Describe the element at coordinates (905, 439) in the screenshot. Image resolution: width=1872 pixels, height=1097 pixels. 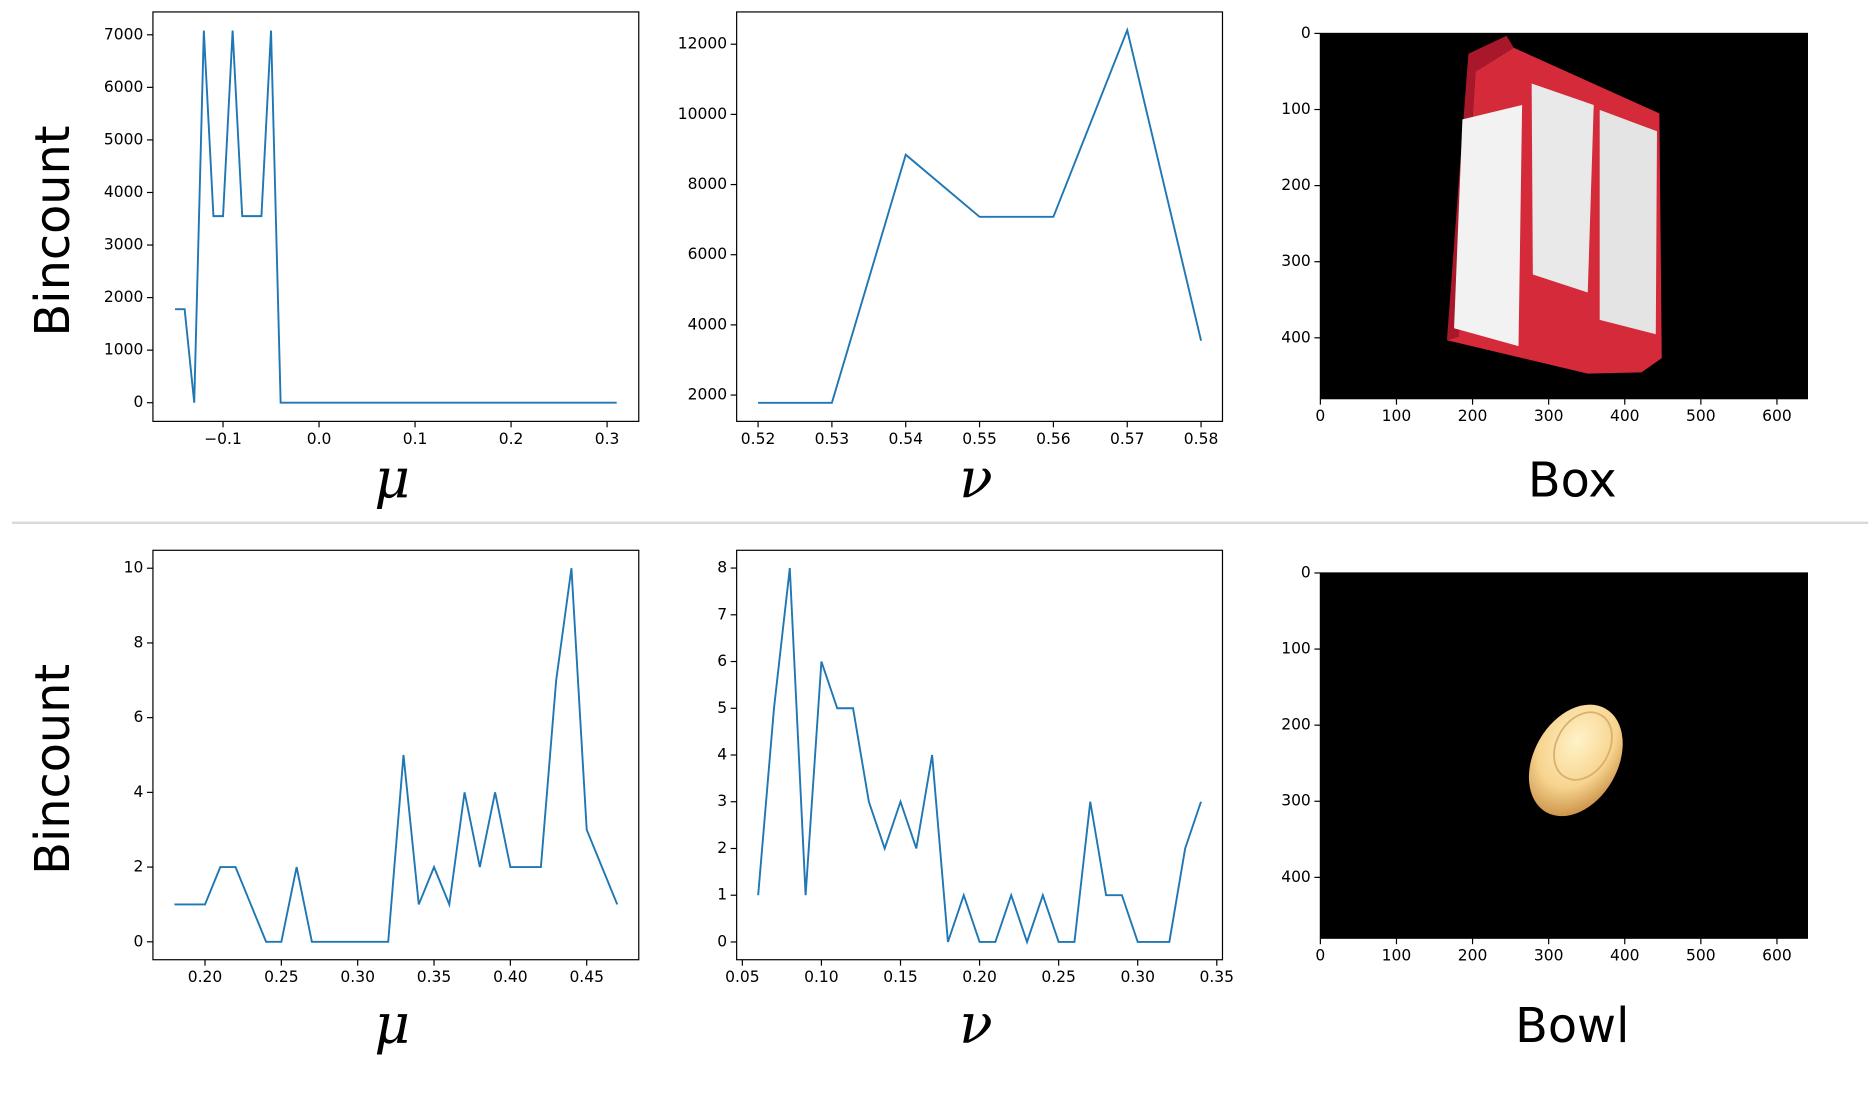
I see `x-tick-label: 0.54` at that location.